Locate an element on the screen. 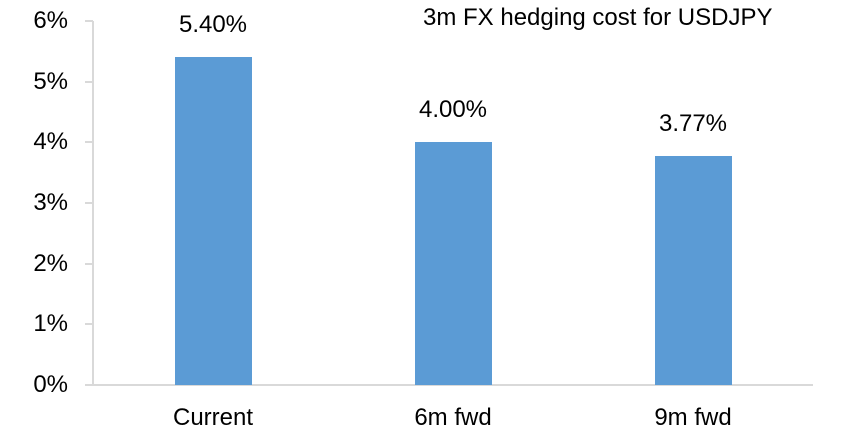  y-axis-tick-label: 6% is located at coordinates (50, 20).